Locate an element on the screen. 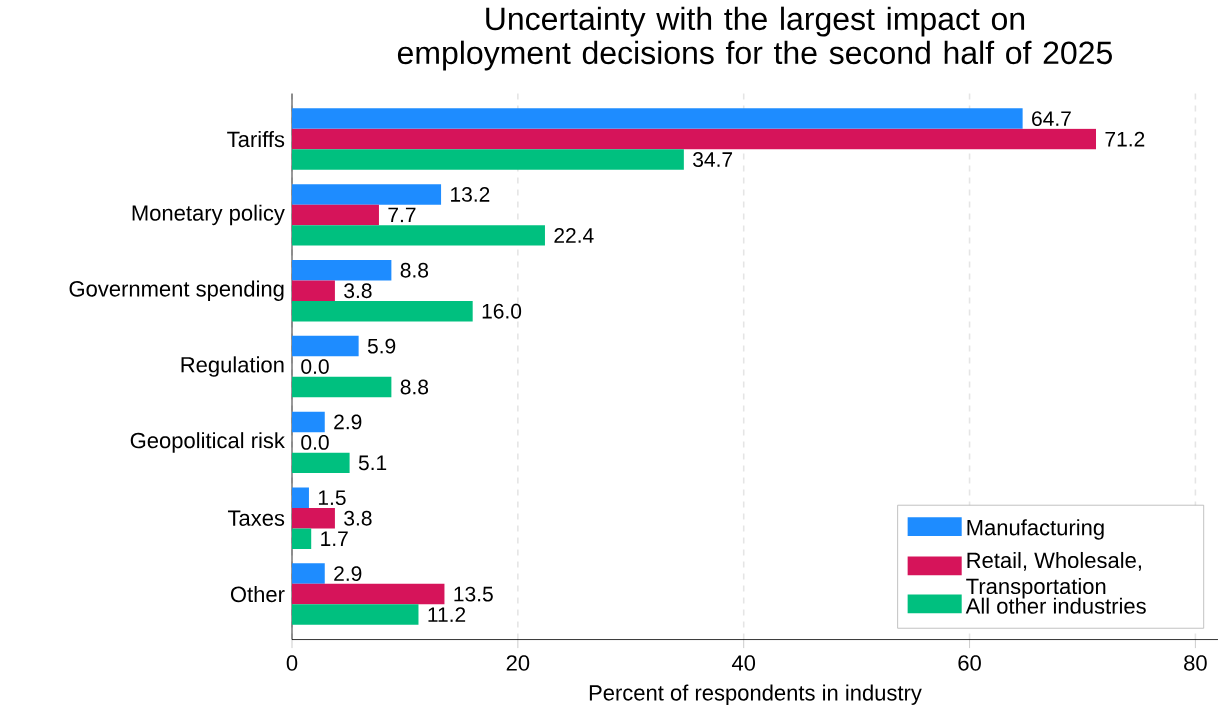  x-tick-label: 0 is located at coordinates (292, 663).